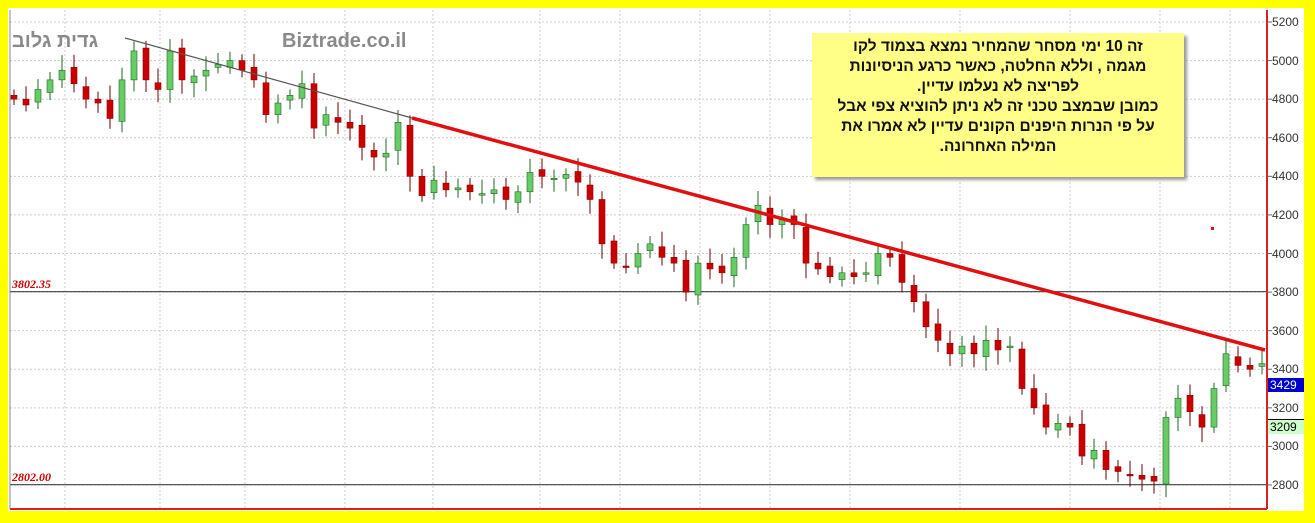  I want to click on y-tick-label: 5200, so click(1285, 22).